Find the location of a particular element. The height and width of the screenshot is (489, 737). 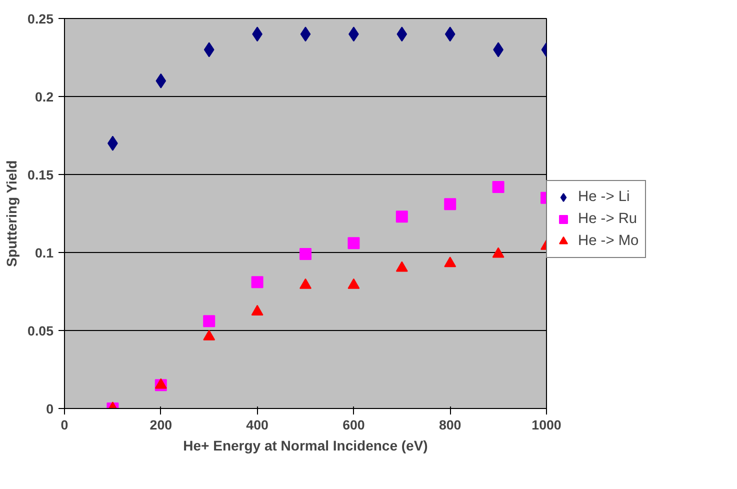

y-tick-label: 0.25 is located at coordinates (41, 19).